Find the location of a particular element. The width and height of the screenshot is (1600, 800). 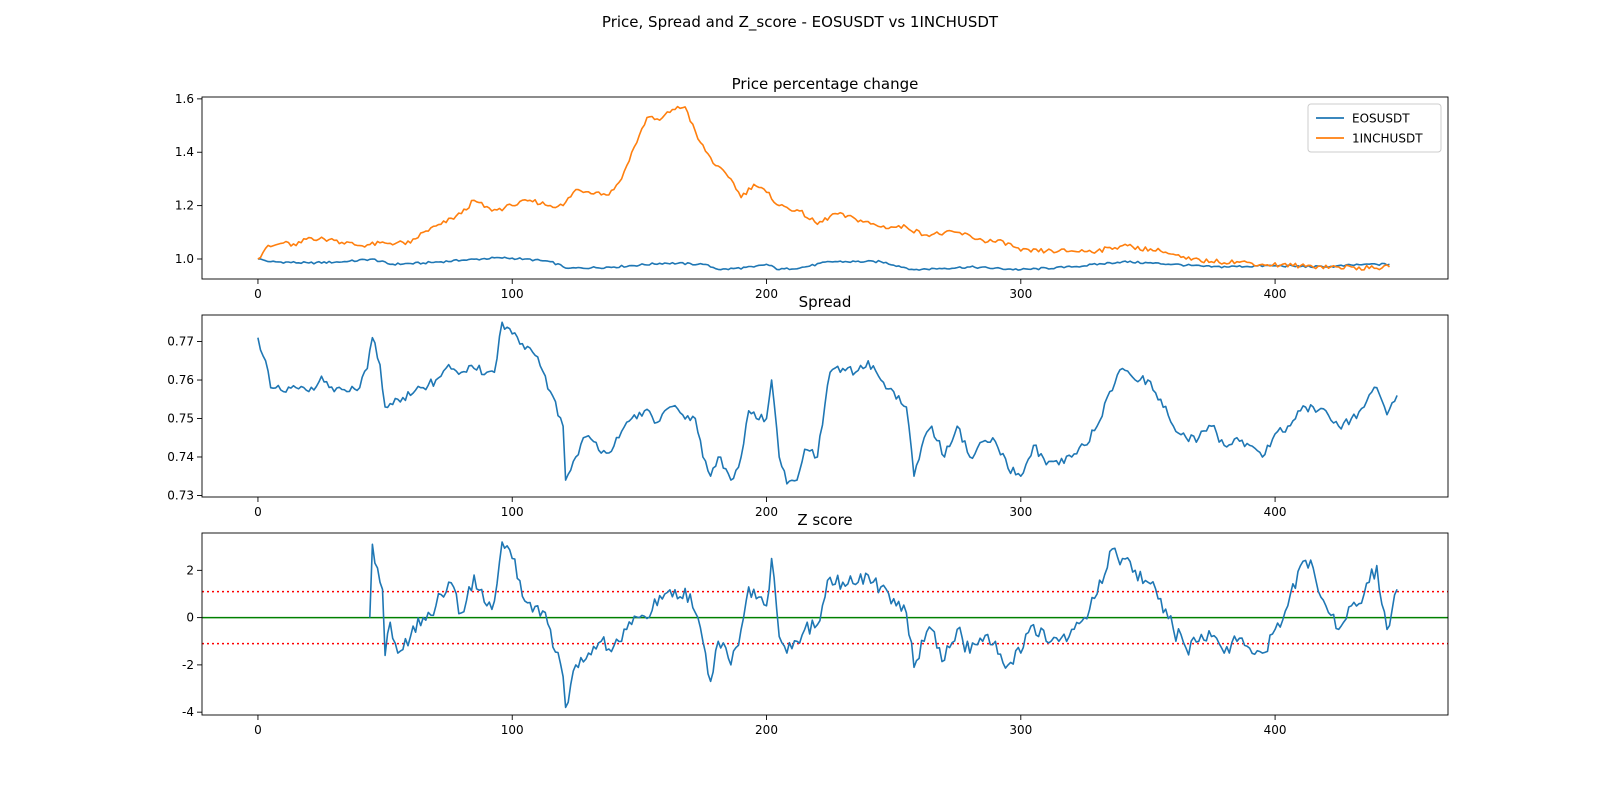

y-tick-label: 1.4 is located at coordinates (184, 152).